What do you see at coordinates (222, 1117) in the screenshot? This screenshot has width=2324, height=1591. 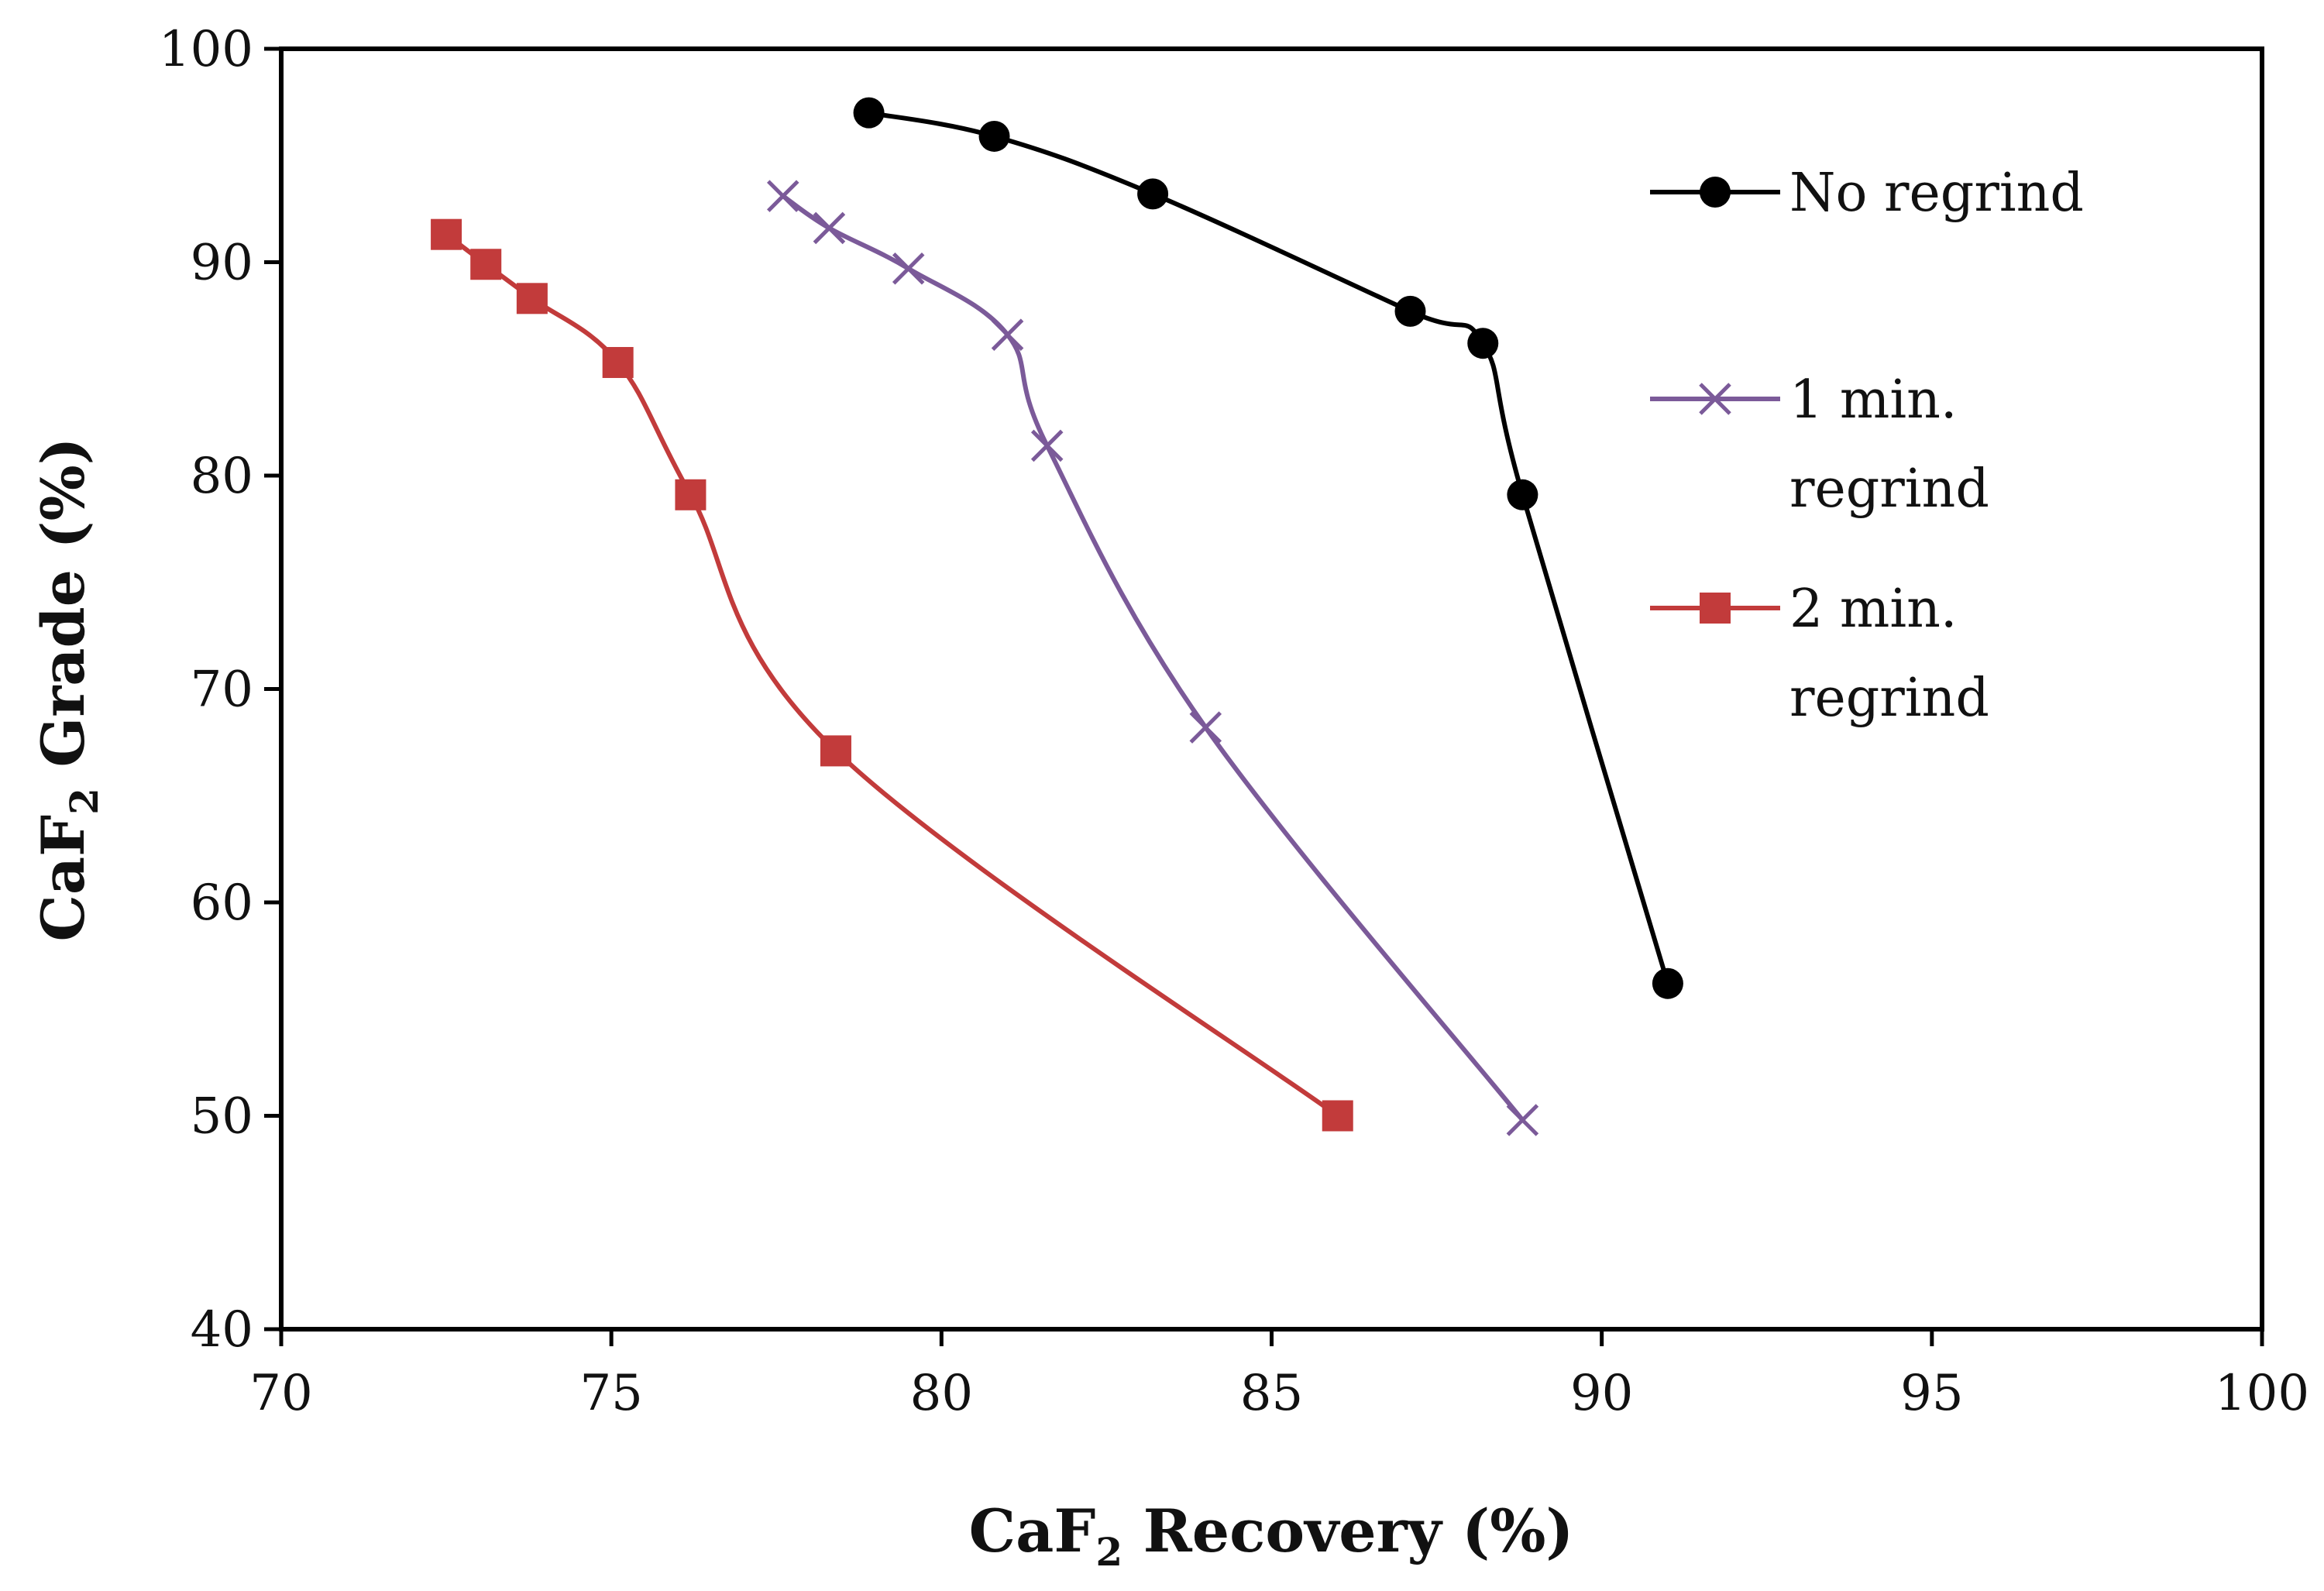 I see `y-tick-label: 50` at bounding box center [222, 1117].